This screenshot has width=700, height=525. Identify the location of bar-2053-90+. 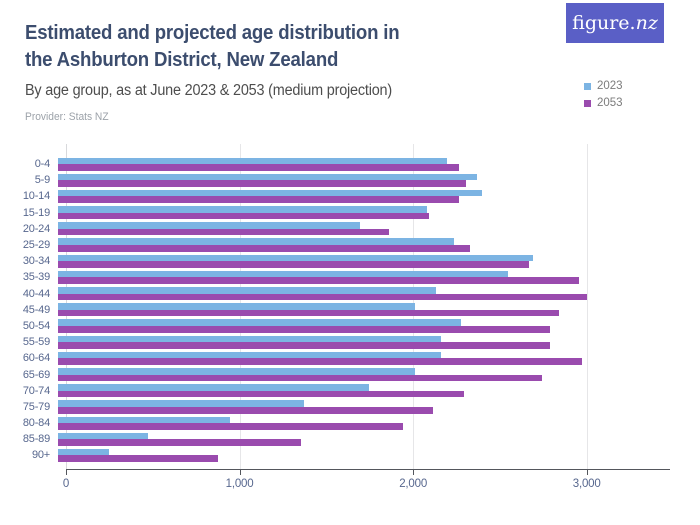
(138, 459).